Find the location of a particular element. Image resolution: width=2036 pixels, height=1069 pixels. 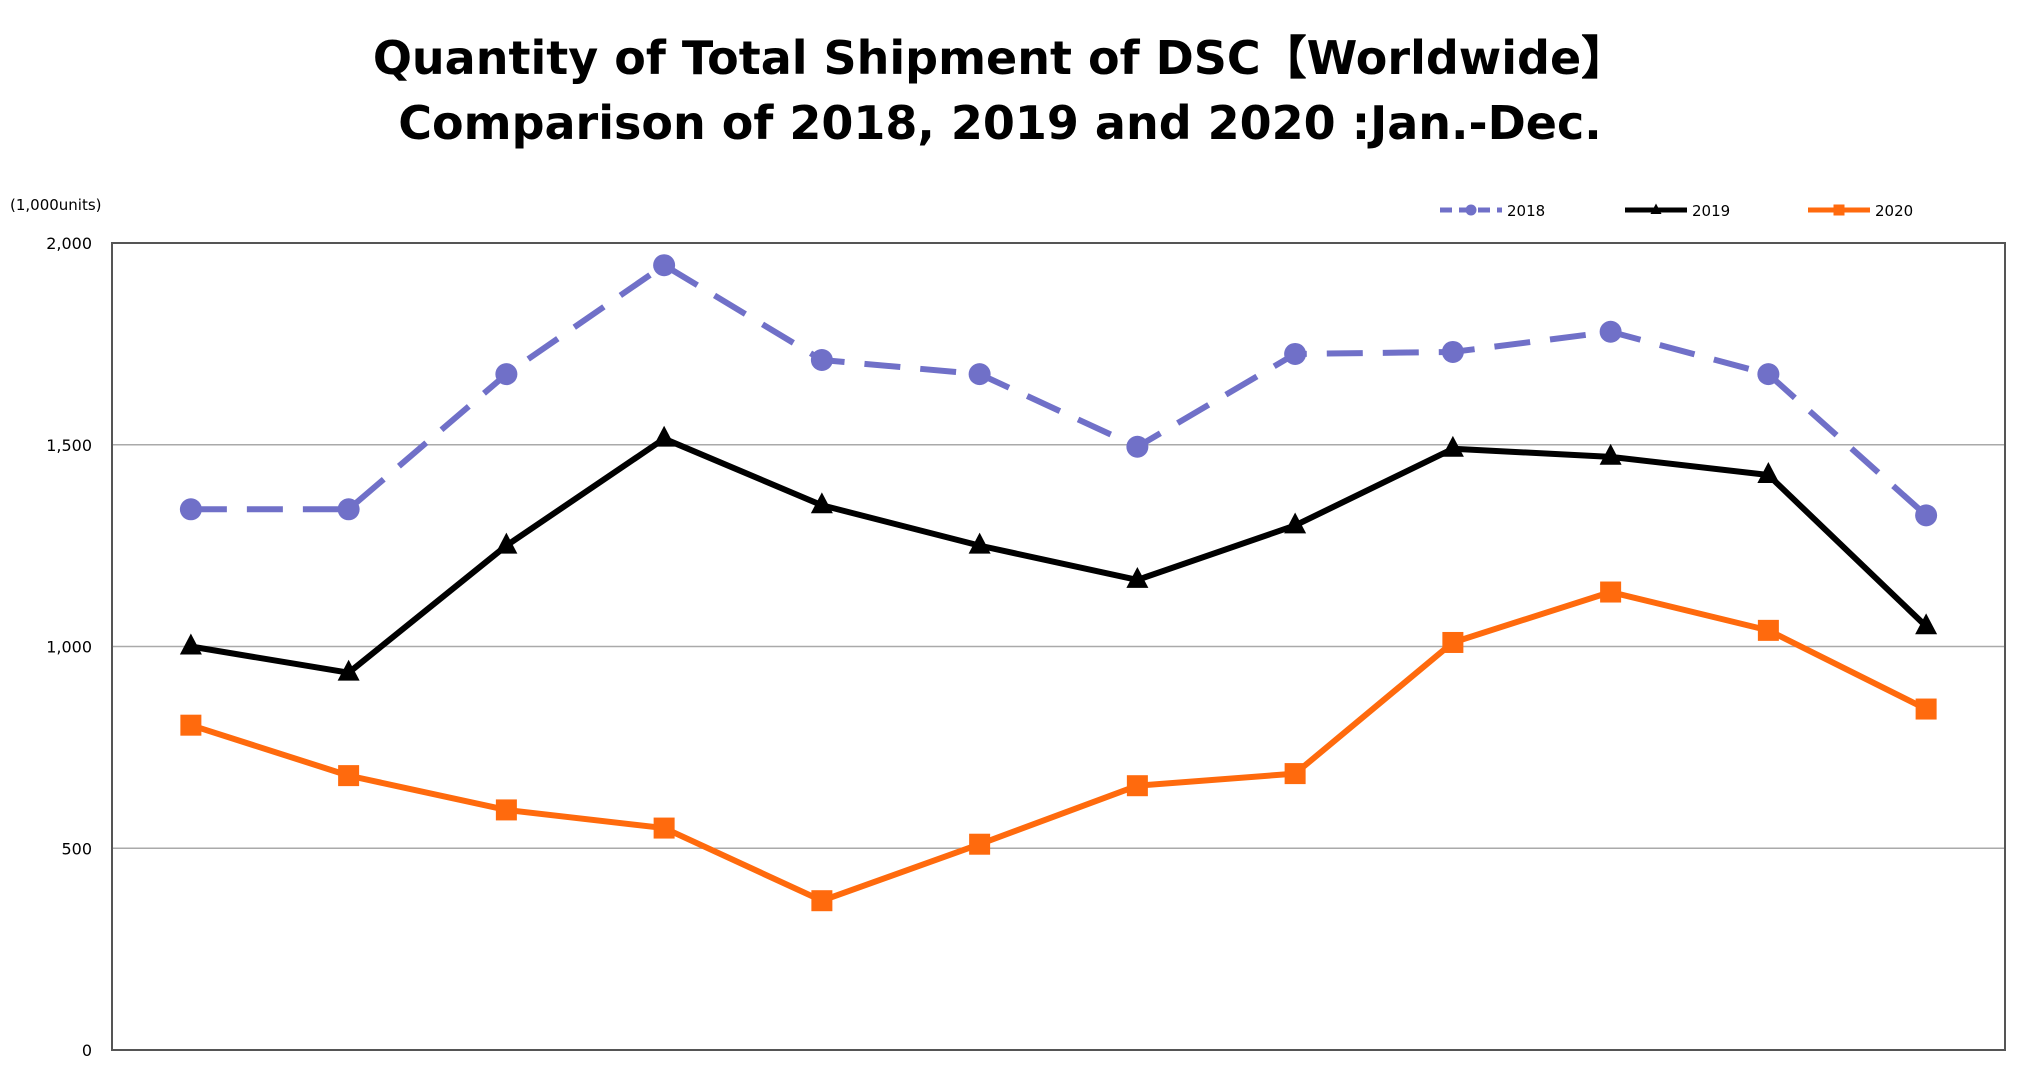

legend-label-2020: 2020 is located at coordinates (1894, 211).